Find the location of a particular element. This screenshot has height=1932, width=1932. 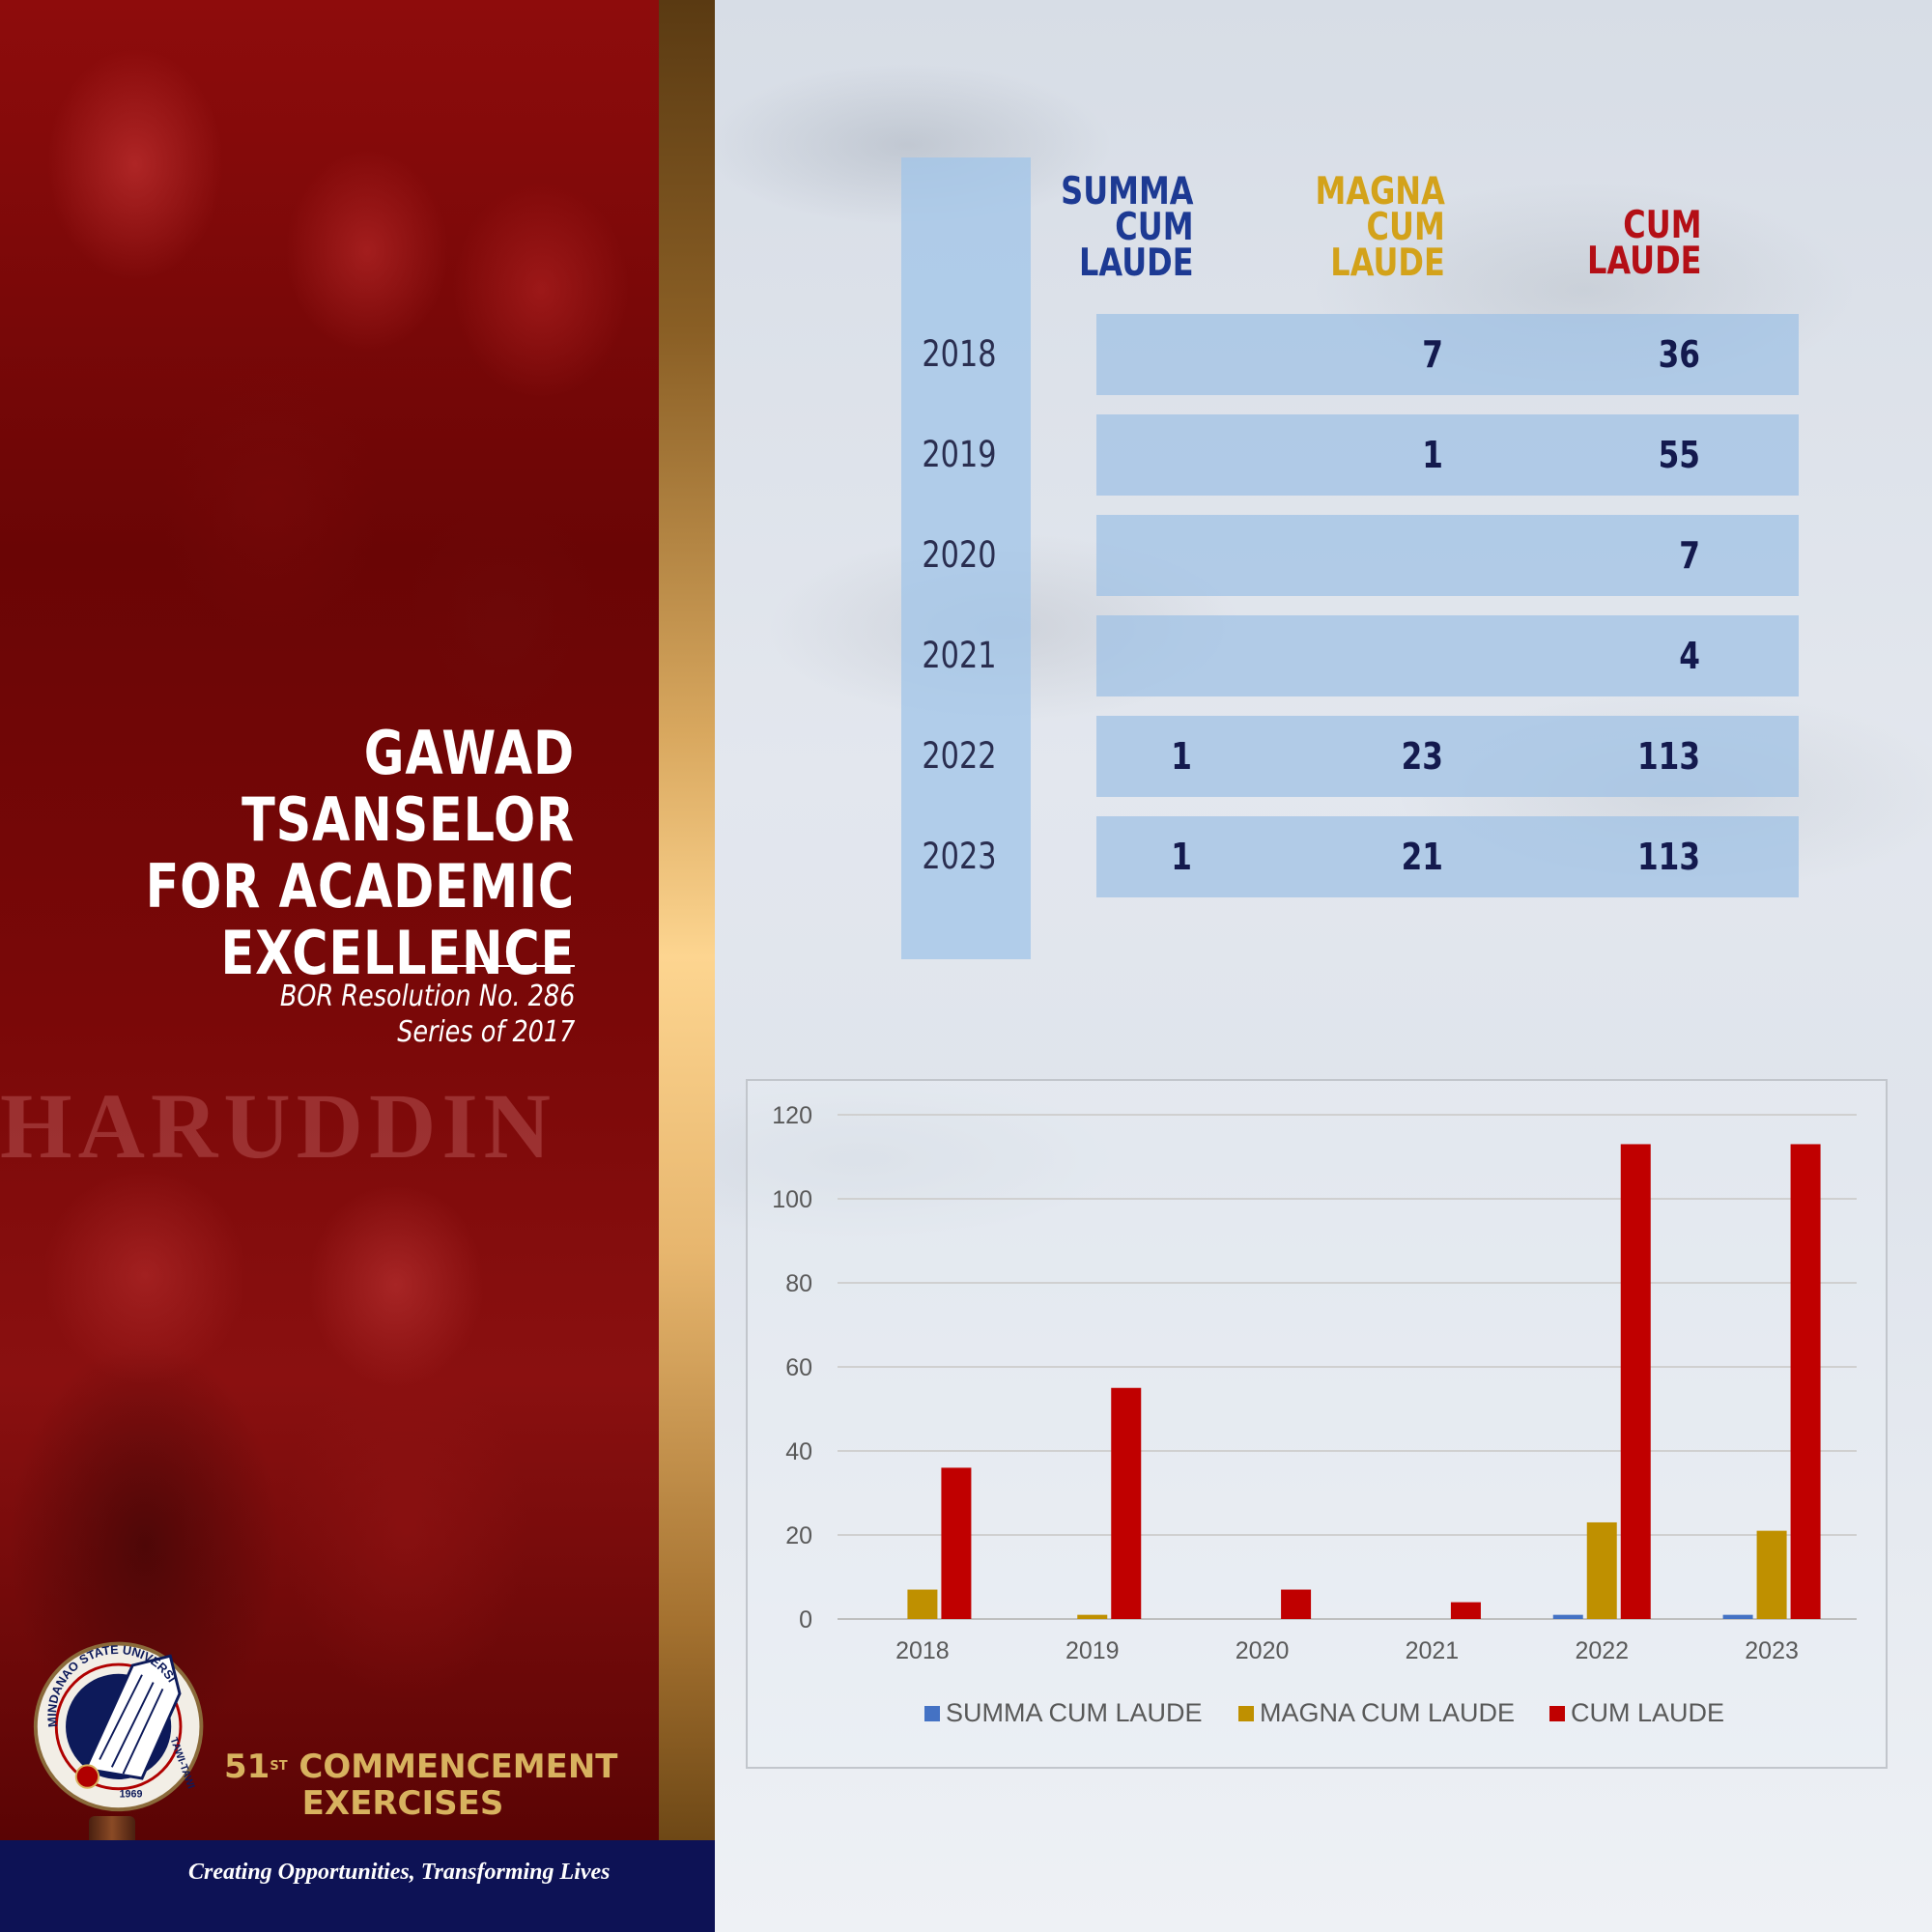

commencement-word: COMMENCEMENT is located at coordinates (458, 1766).